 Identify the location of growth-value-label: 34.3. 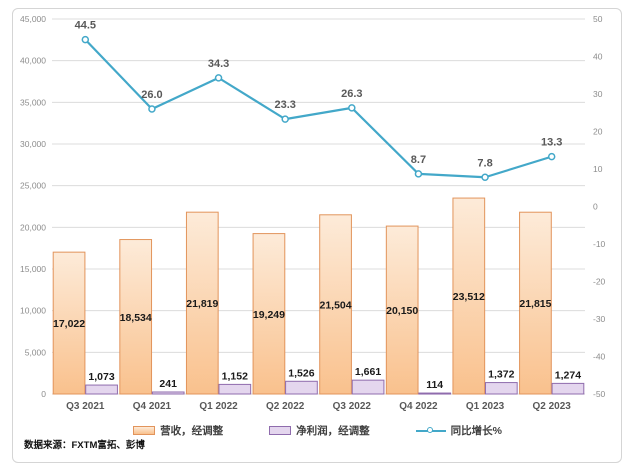
(218, 64).